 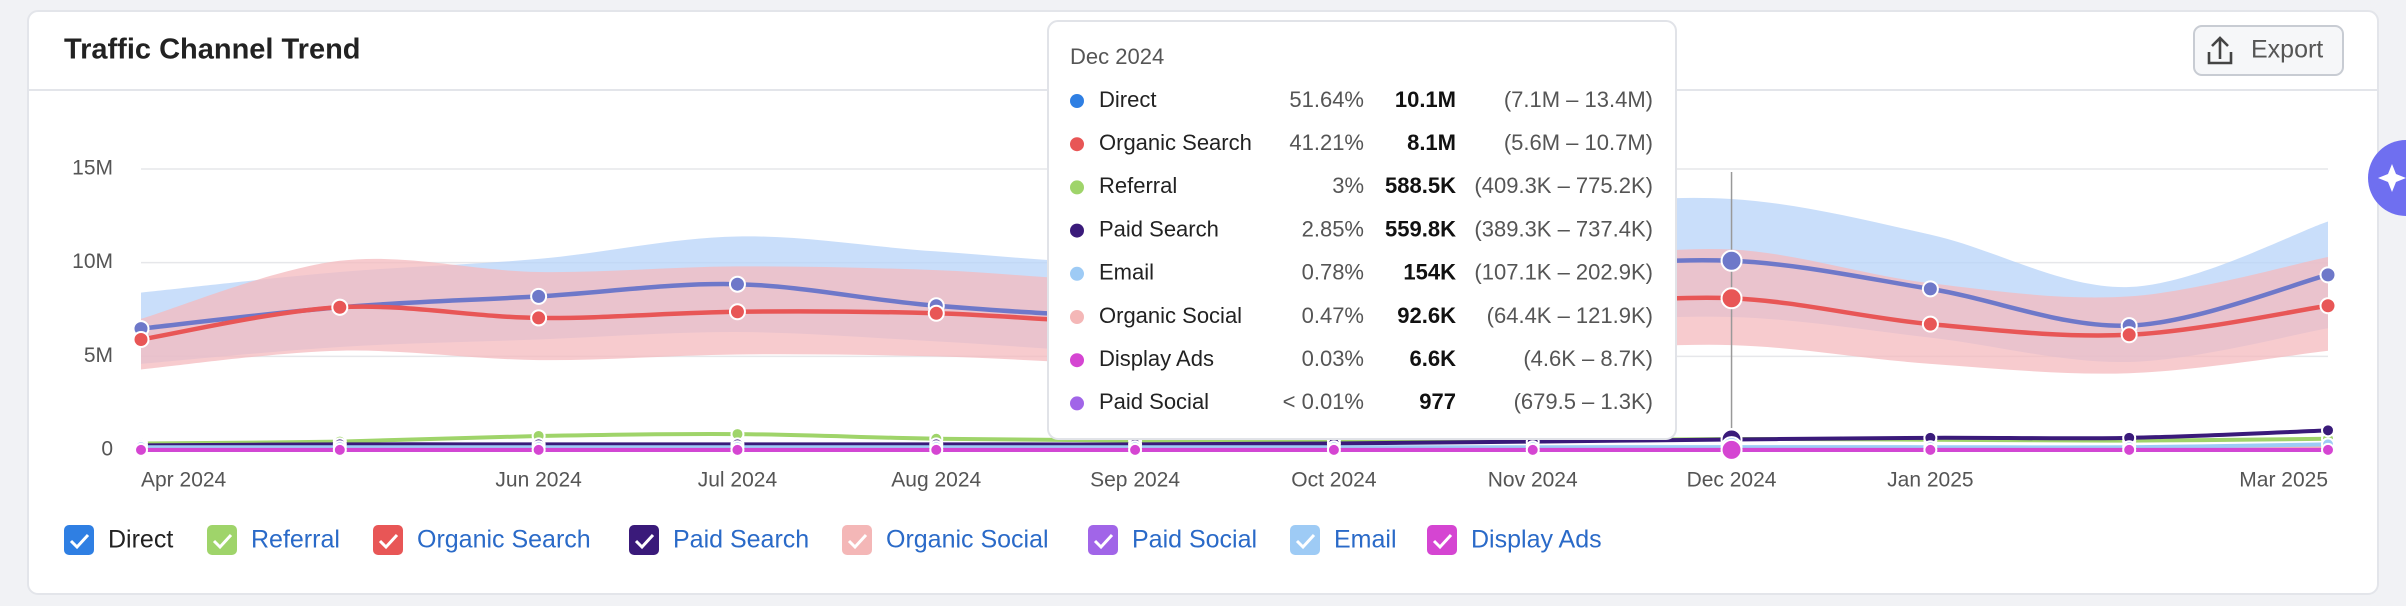 I want to click on tooltip-name: Email, so click(x=1126, y=272).